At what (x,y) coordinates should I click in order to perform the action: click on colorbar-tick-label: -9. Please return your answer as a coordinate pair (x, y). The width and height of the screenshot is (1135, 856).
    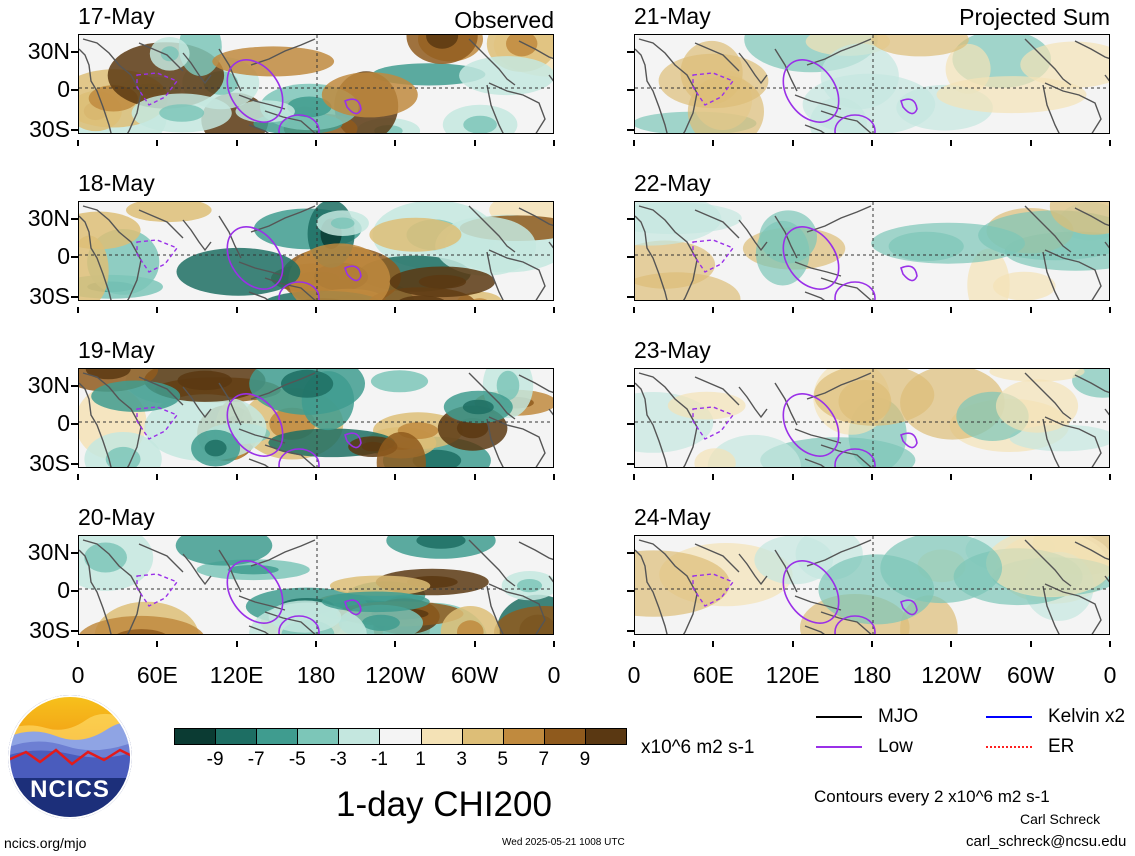
    Looking at the image, I should click on (215, 759).